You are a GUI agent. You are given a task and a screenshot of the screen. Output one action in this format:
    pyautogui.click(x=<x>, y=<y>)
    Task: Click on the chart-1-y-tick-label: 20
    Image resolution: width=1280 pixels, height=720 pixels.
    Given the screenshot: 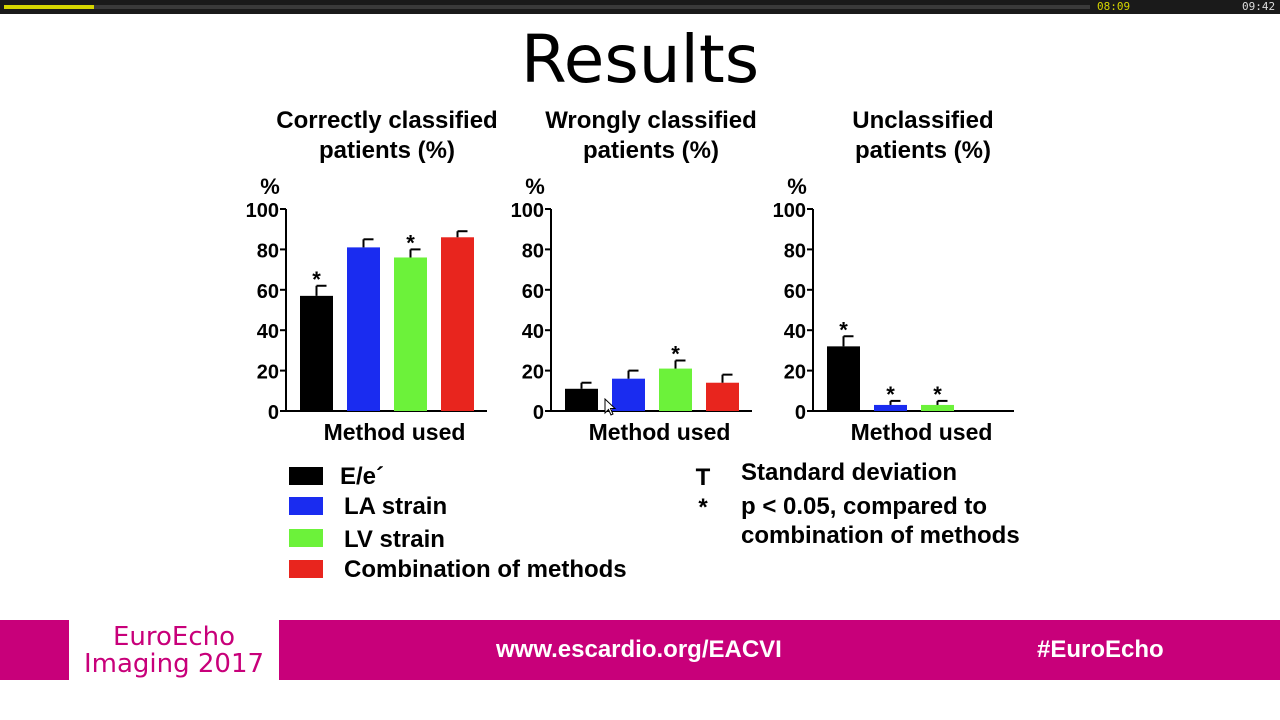 What is the action you would take?
    pyautogui.click(x=268, y=373)
    